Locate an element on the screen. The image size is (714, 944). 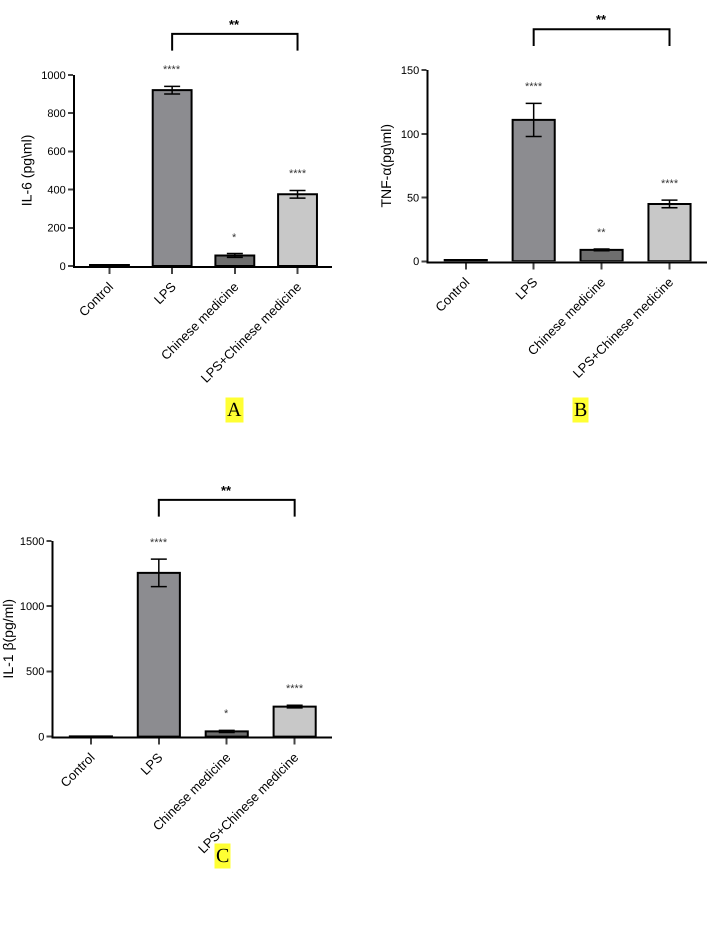
y-tick-label: 1500 is located at coordinates (32, 542).